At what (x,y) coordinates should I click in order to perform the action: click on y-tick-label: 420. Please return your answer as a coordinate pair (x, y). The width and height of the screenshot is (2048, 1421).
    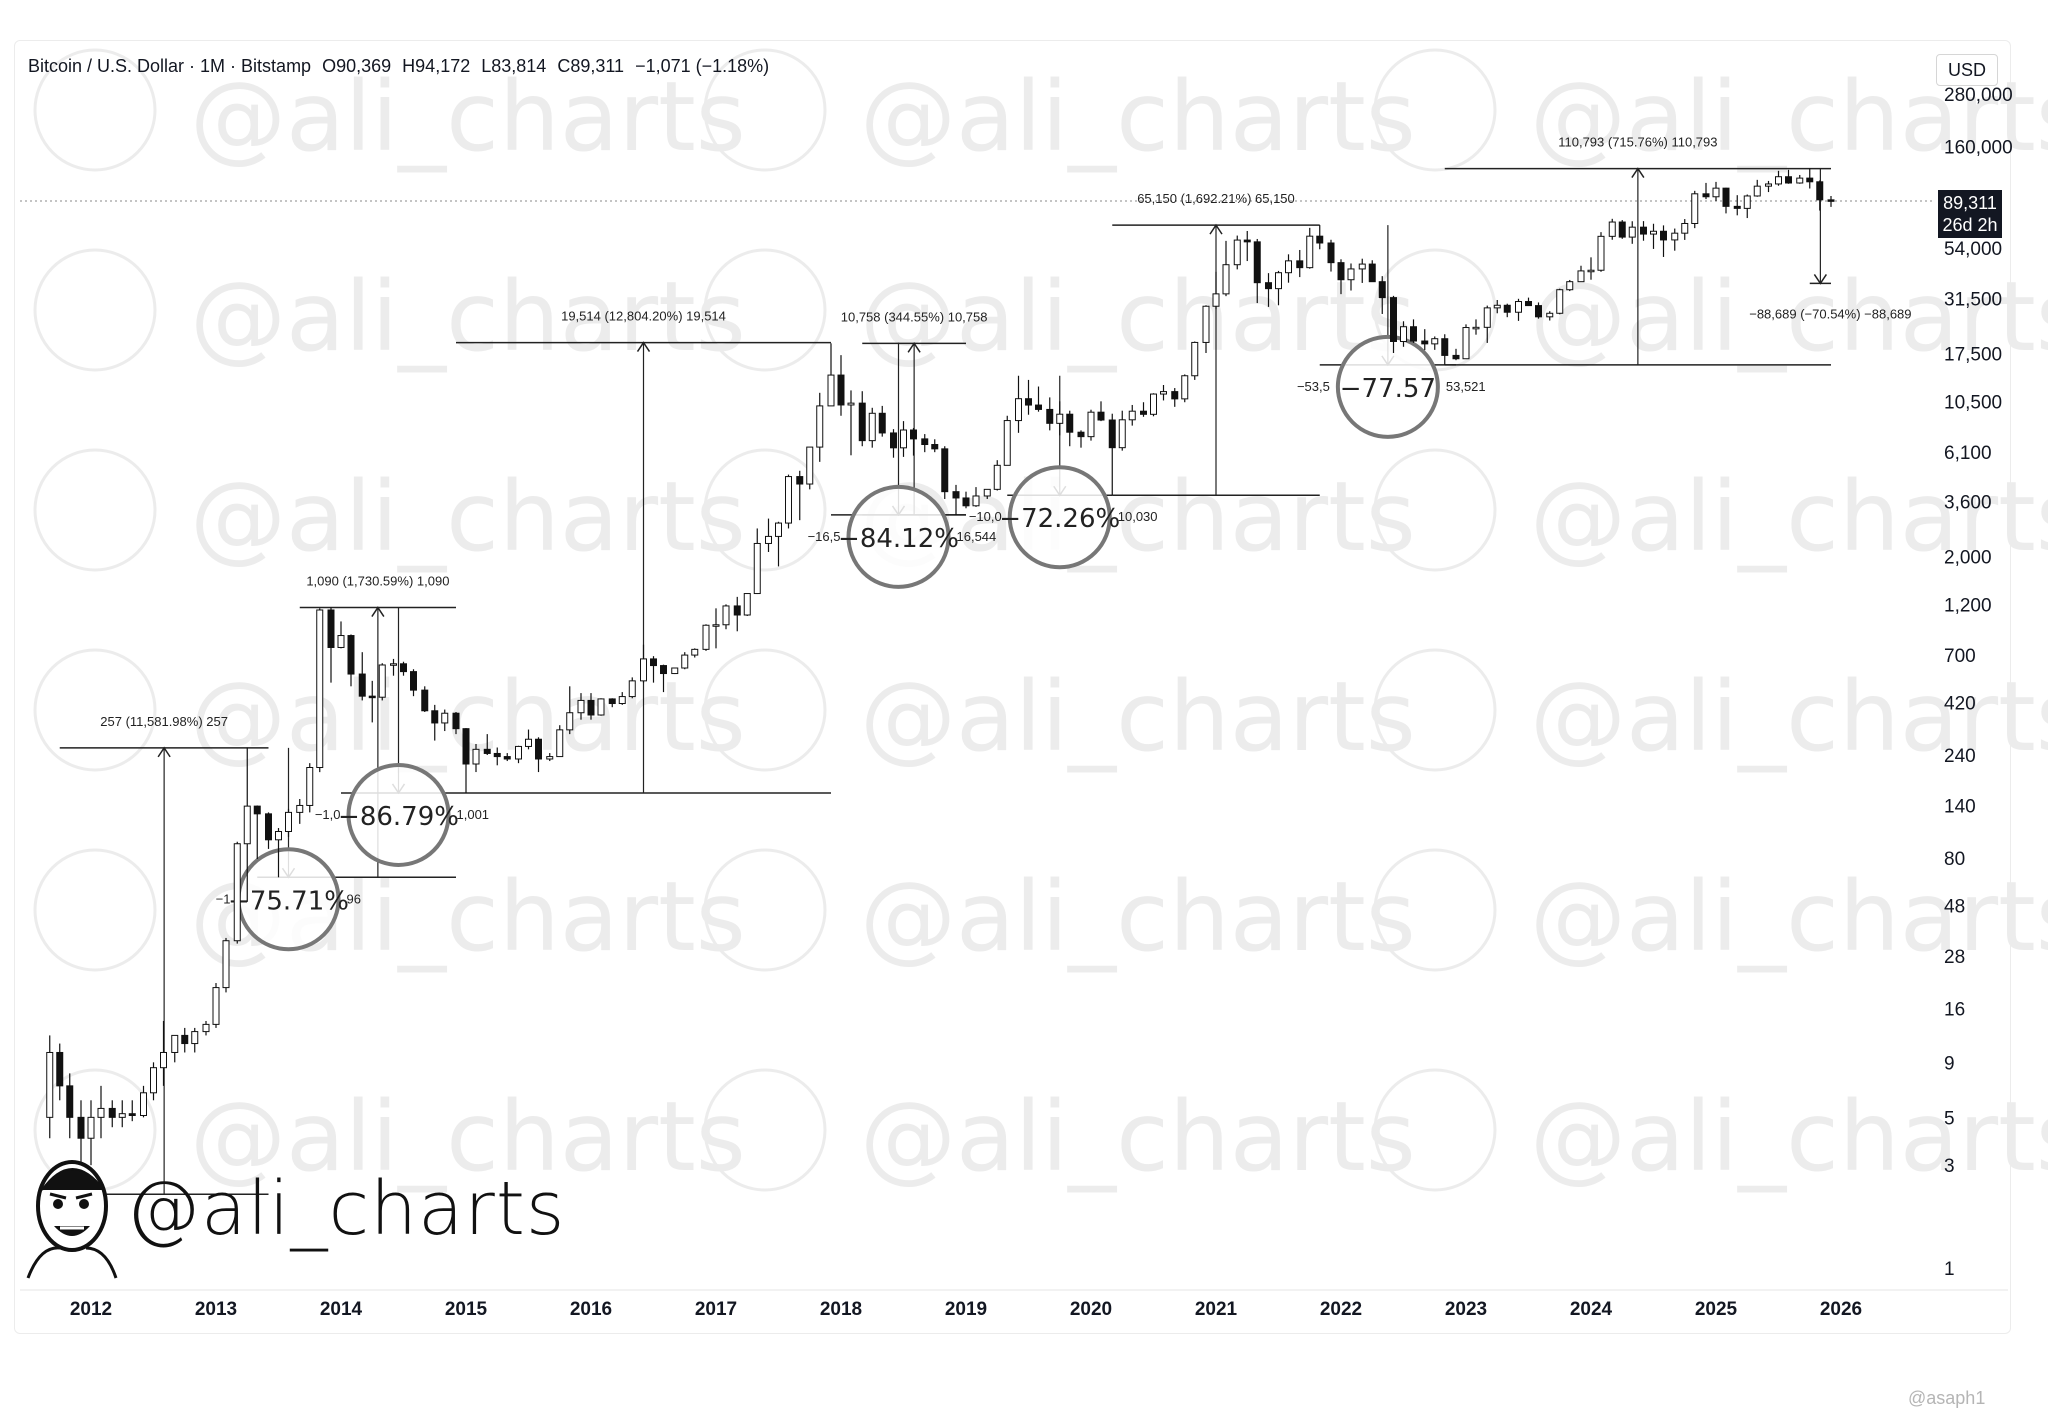
    Looking at the image, I should click on (1960, 704).